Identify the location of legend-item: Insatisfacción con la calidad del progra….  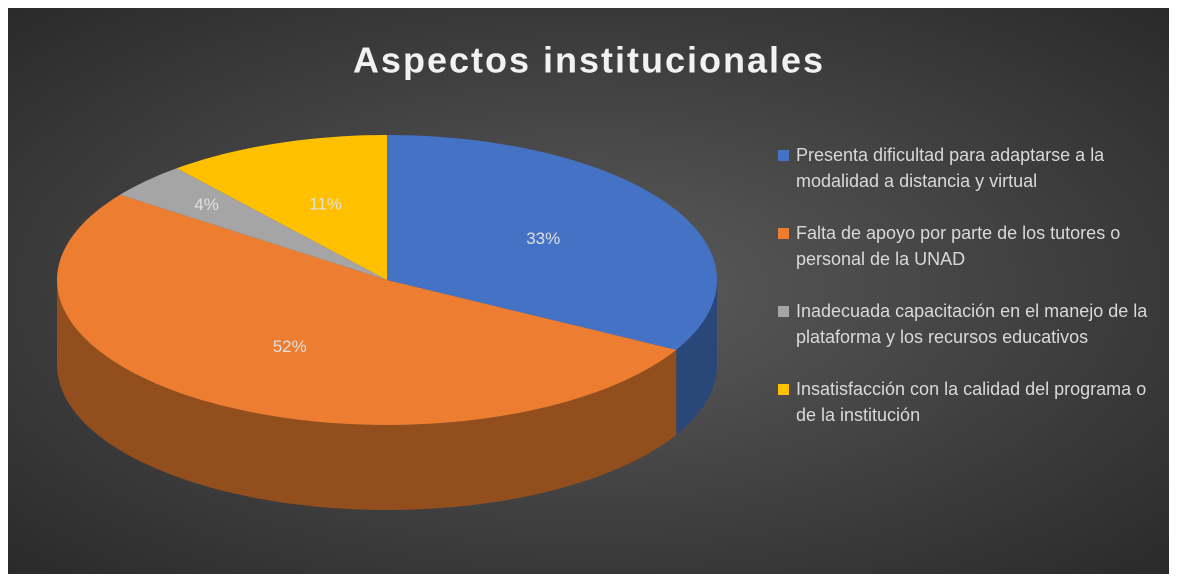
(968, 402).